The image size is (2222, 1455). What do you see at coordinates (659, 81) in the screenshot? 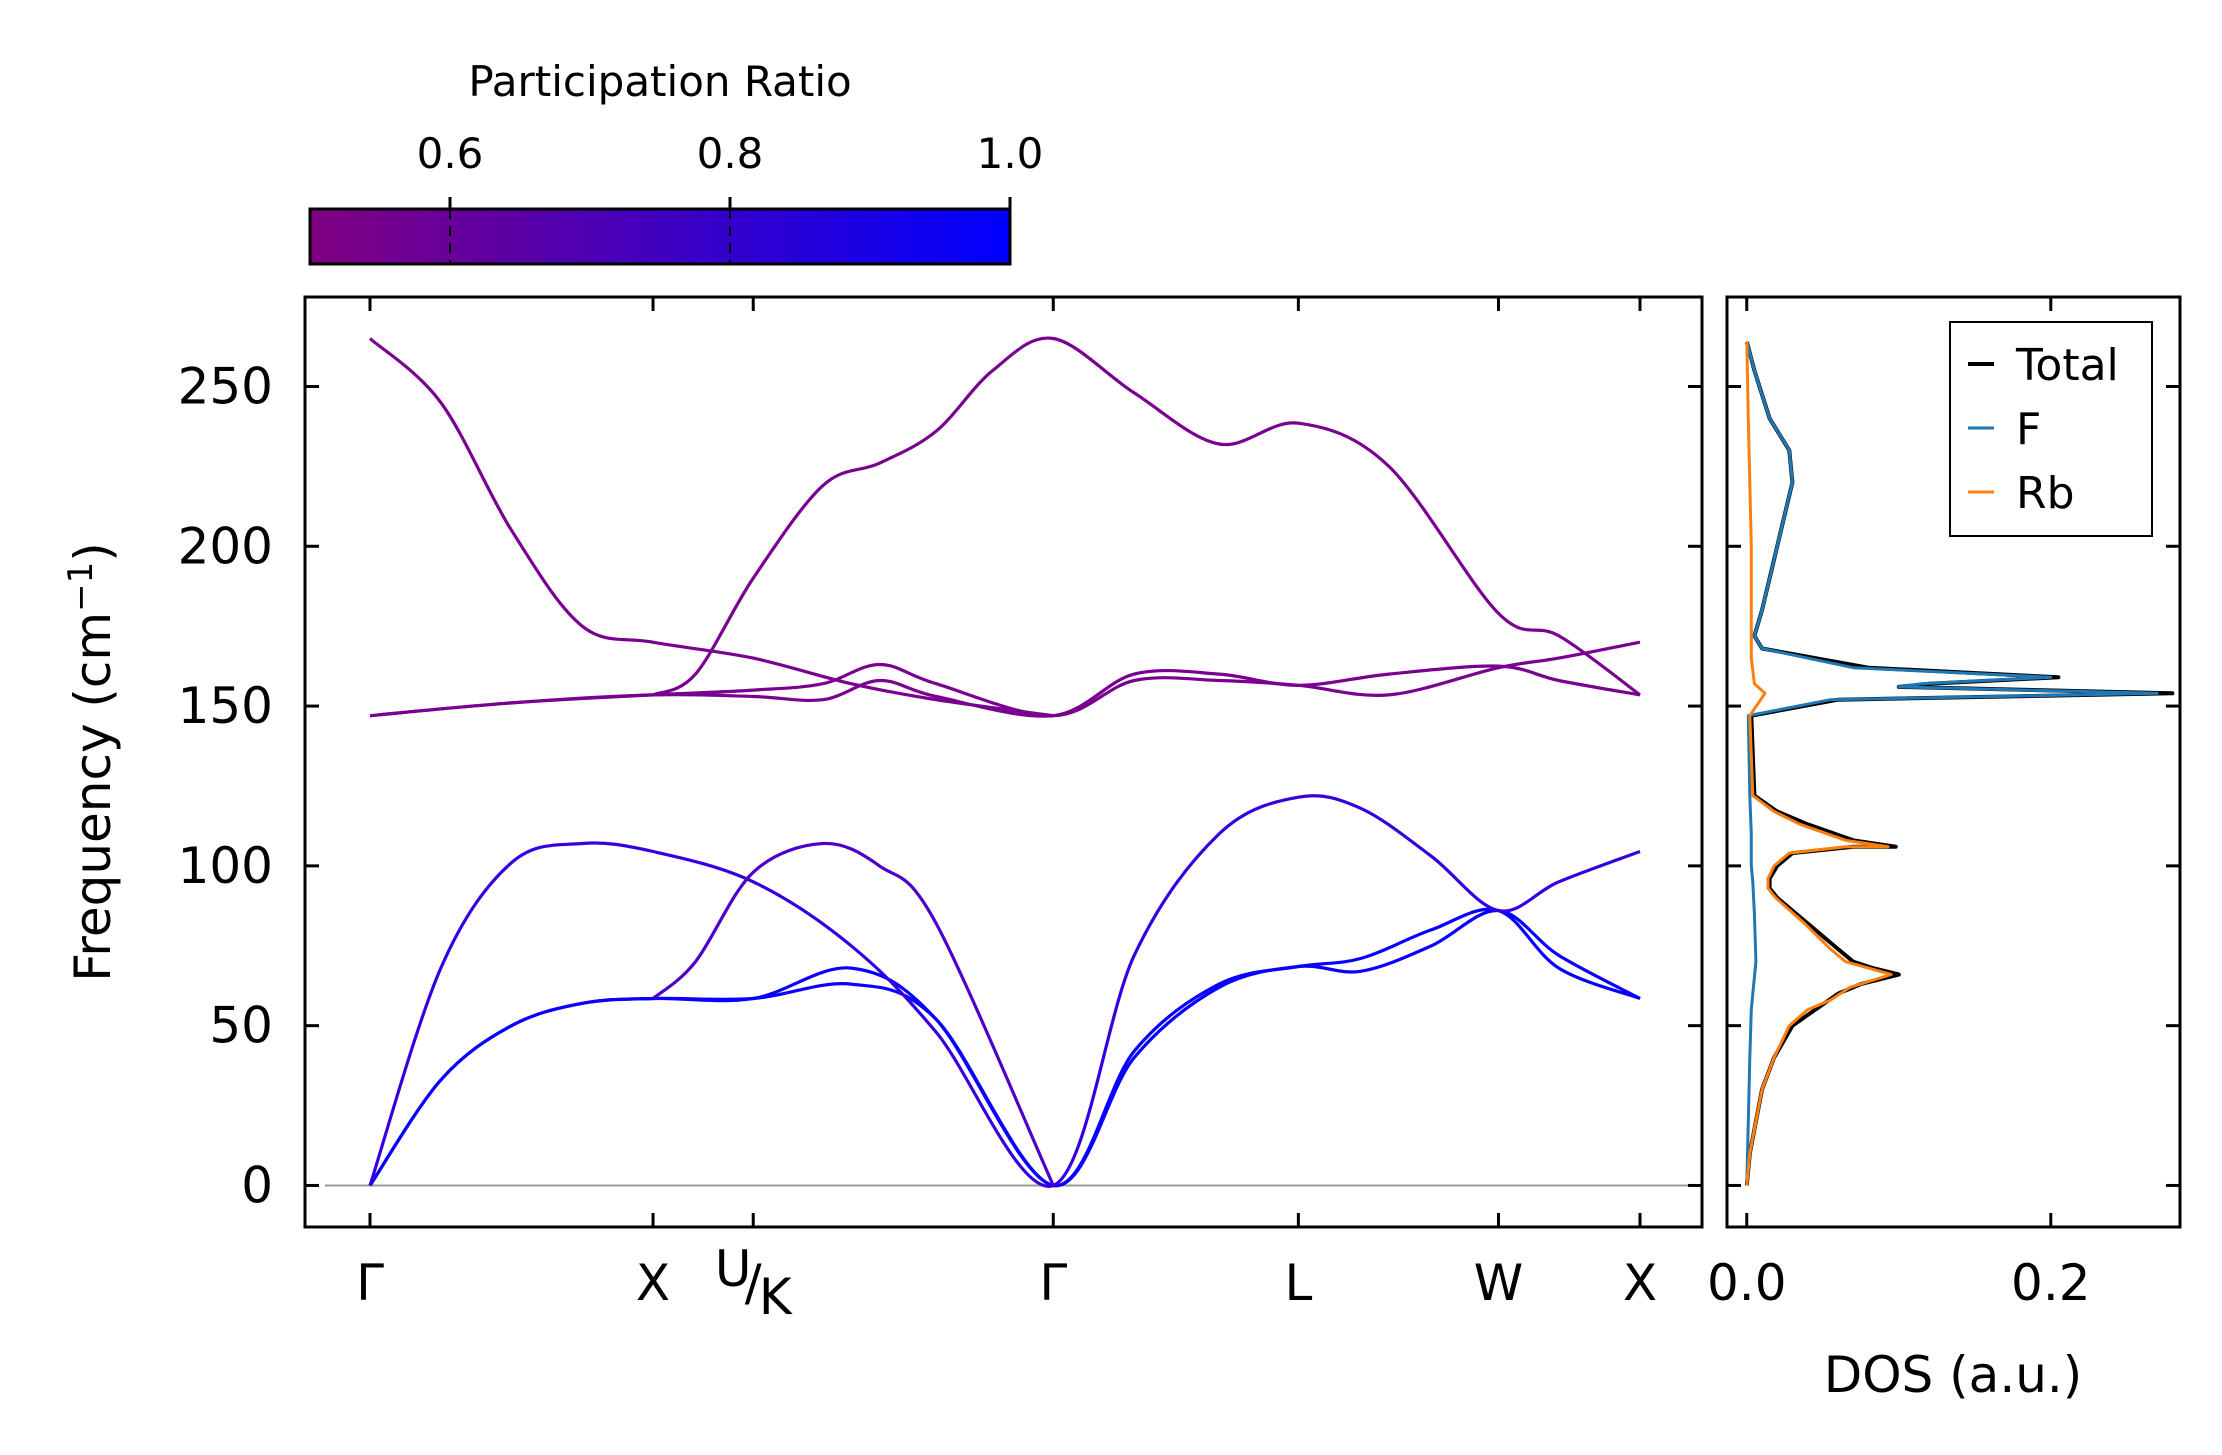
I see `colorbar-title: Participation Ratio` at bounding box center [659, 81].